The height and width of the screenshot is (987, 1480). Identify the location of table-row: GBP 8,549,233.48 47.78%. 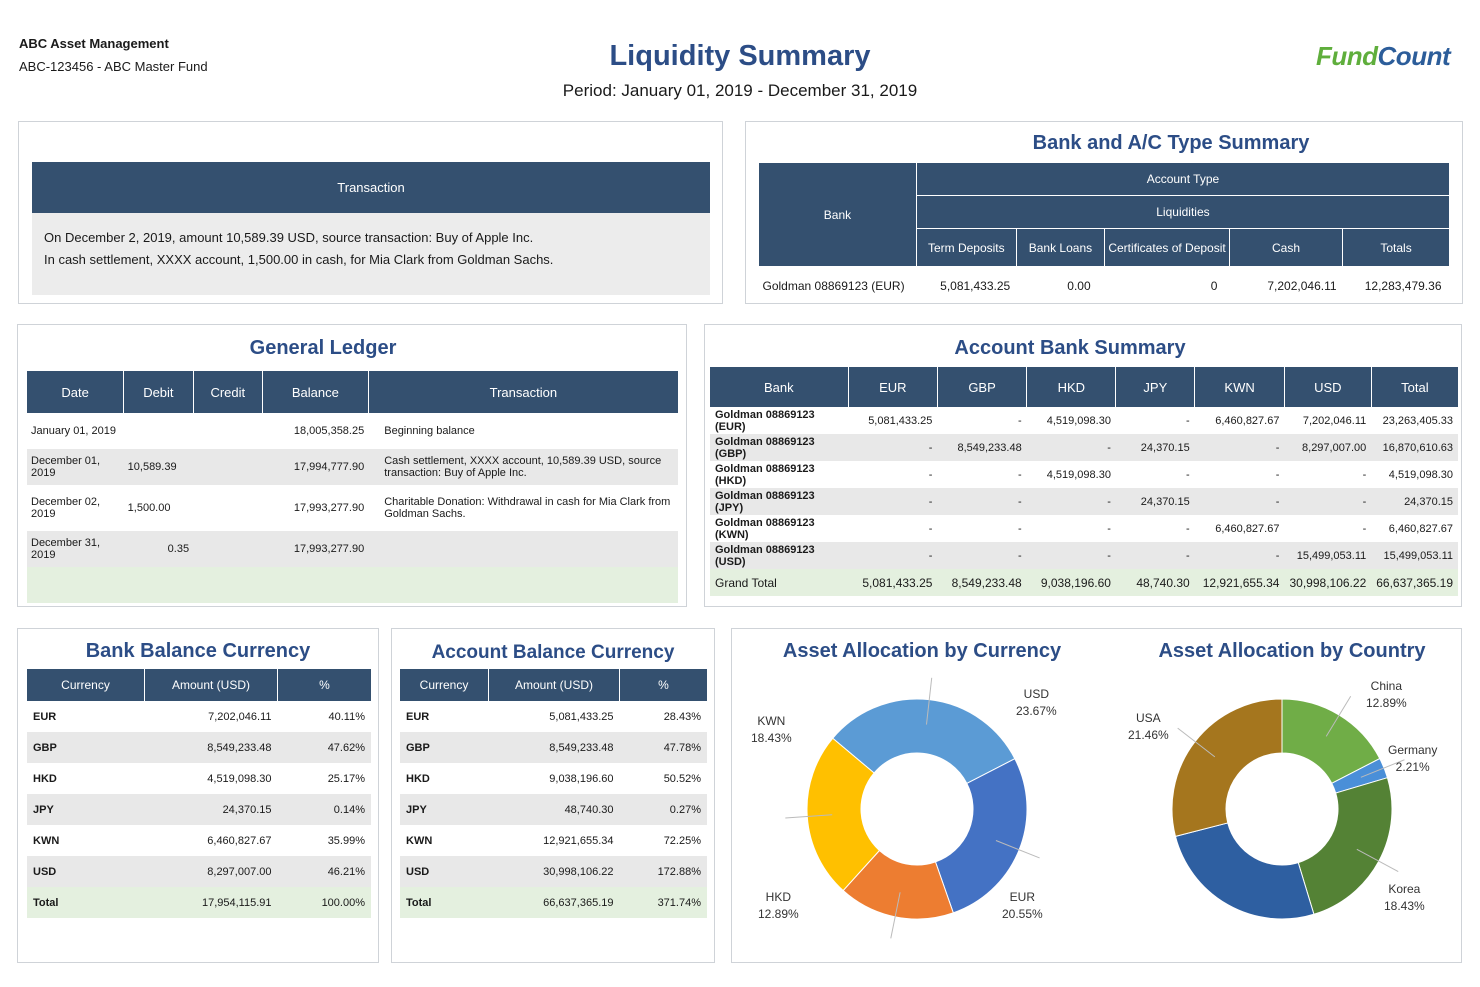
(553, 747).